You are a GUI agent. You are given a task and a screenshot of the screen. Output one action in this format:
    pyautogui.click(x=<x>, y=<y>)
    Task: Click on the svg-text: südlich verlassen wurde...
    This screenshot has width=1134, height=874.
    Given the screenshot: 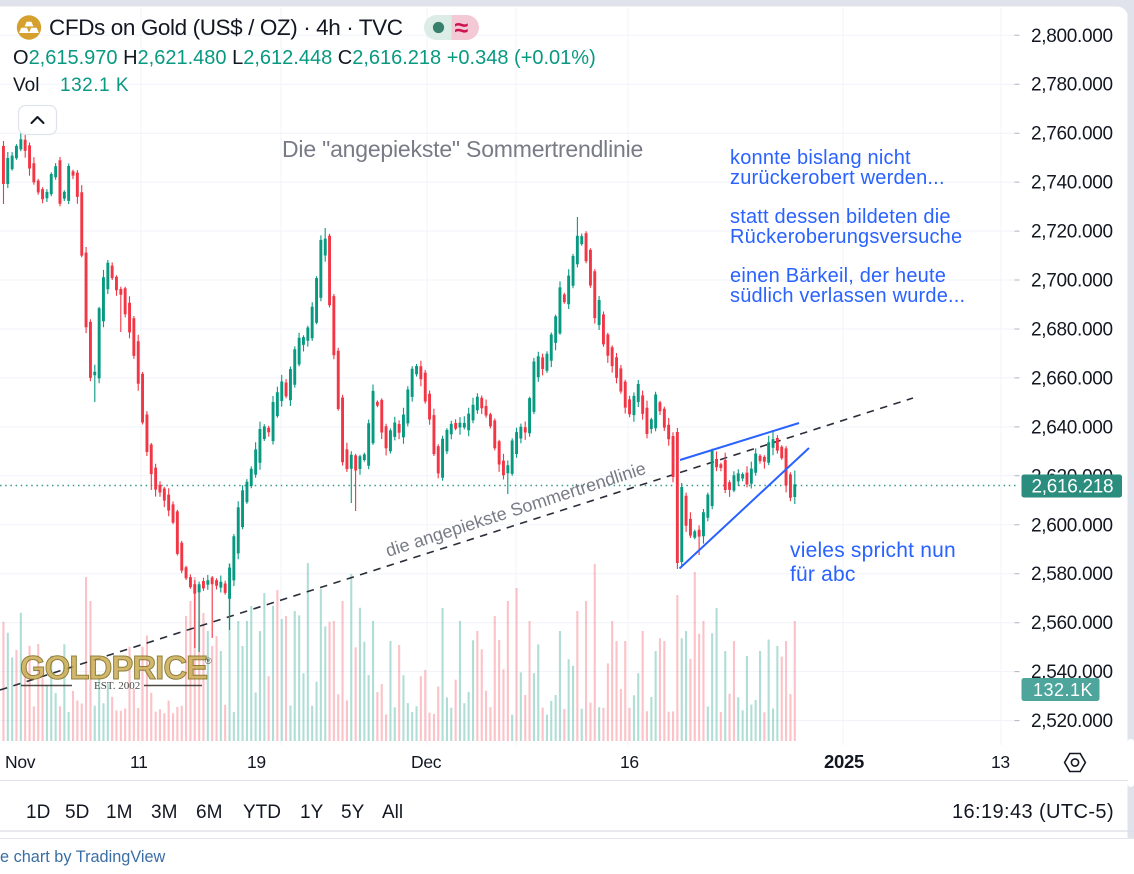 What is the action you would take?
    pyautogui.click(x=847, y=296)
    